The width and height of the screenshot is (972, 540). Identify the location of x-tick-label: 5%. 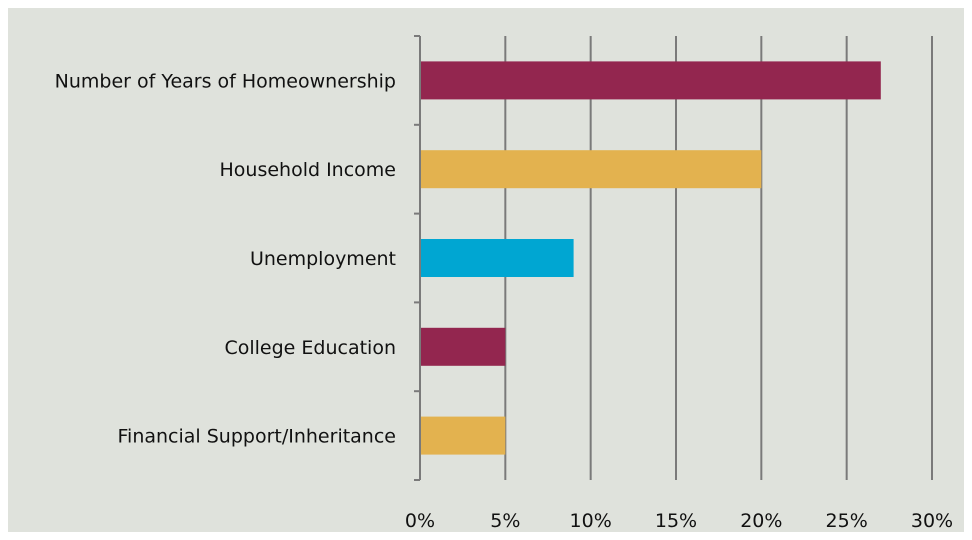
(505, 521).